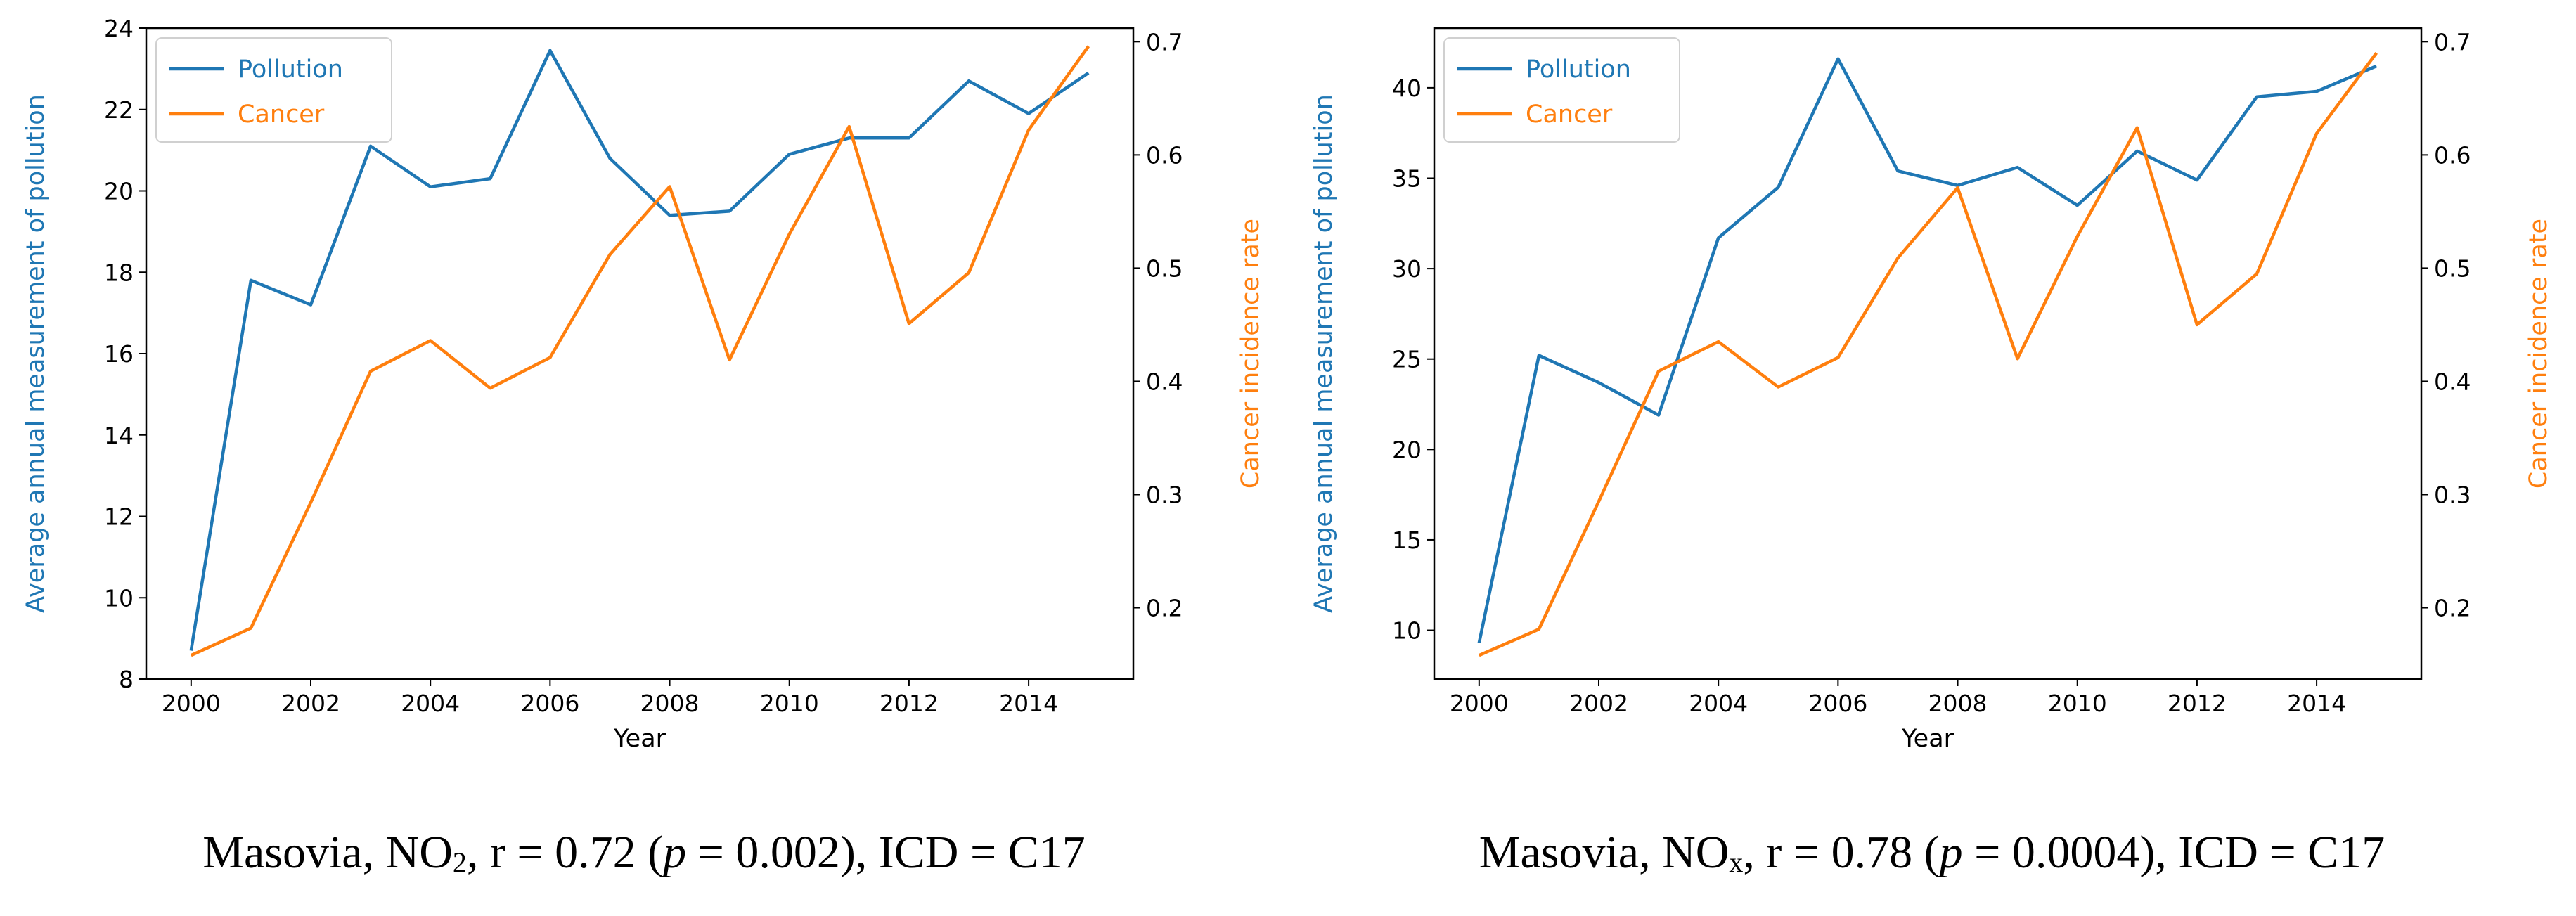 This screenshot has height=916, width=2576. I want to click on caption-subscript: 2, so click(459, 862).